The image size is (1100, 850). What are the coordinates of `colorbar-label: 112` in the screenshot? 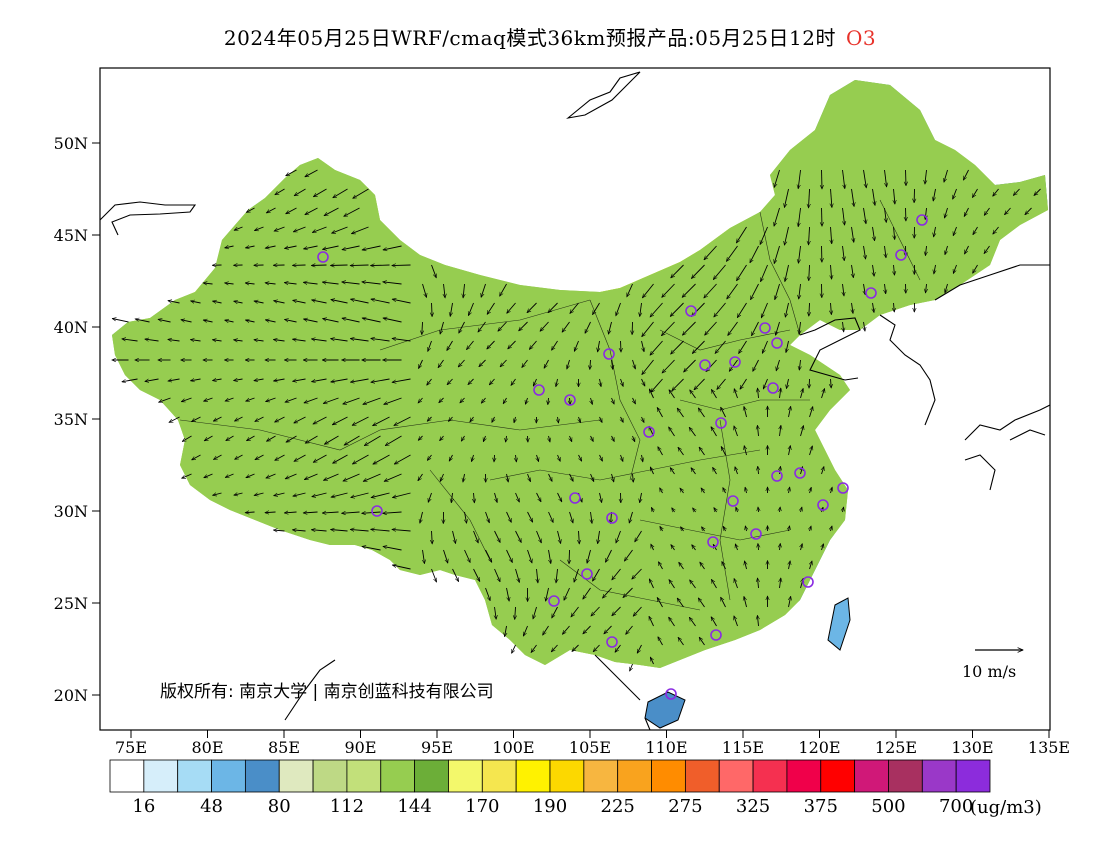 It's located at (347, 806).